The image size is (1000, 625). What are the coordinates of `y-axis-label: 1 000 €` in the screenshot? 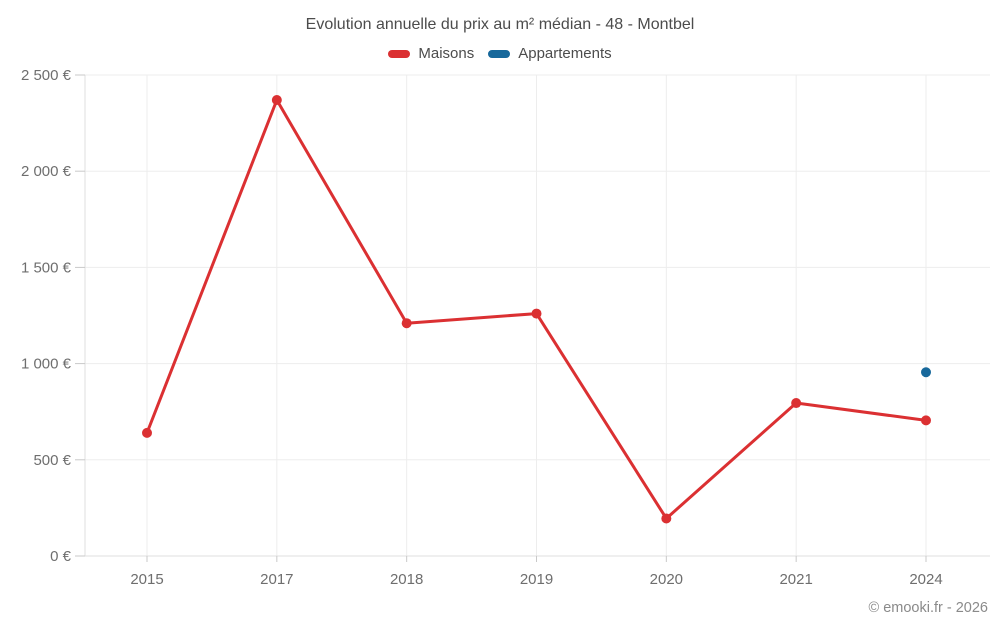 It's located at (46, 364).